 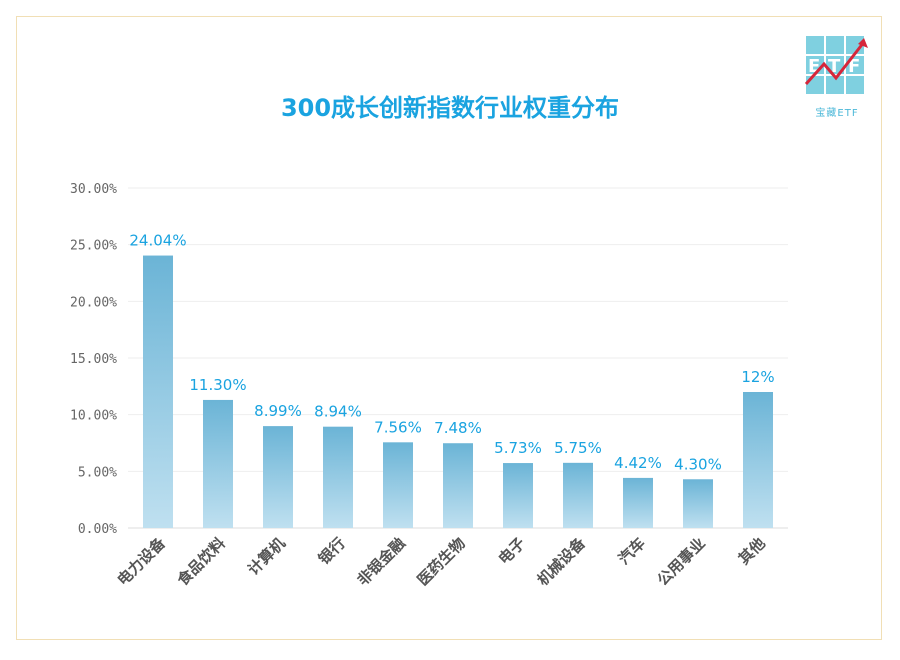 I want to click on data-label: 4.30%, so click(x=698, y=464).